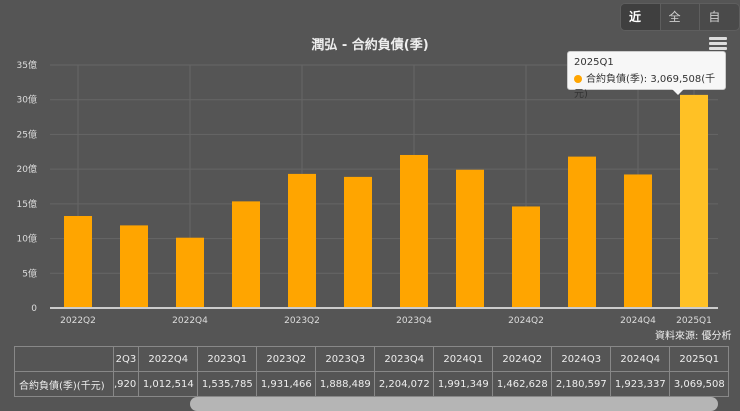  What do you see at coordinates (27, 100) in the screenshot?
I see `y-tick-label: 30億` at bounding box center [27, 100].